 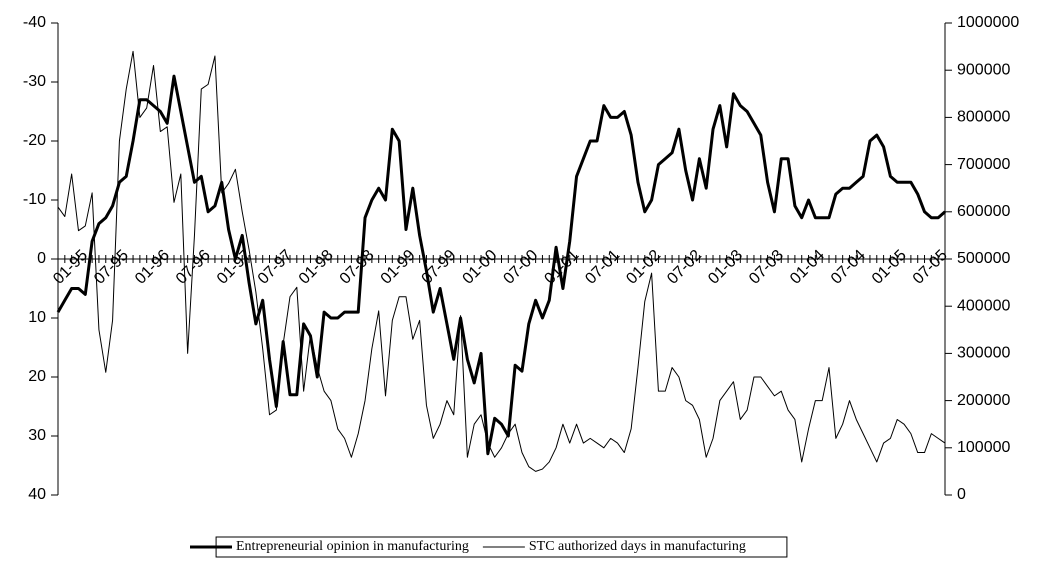 What do you see at coordinates (983, 353) in the screenshot?
I see `y2-tick-label: 300000` at bounding box center [983, 353].